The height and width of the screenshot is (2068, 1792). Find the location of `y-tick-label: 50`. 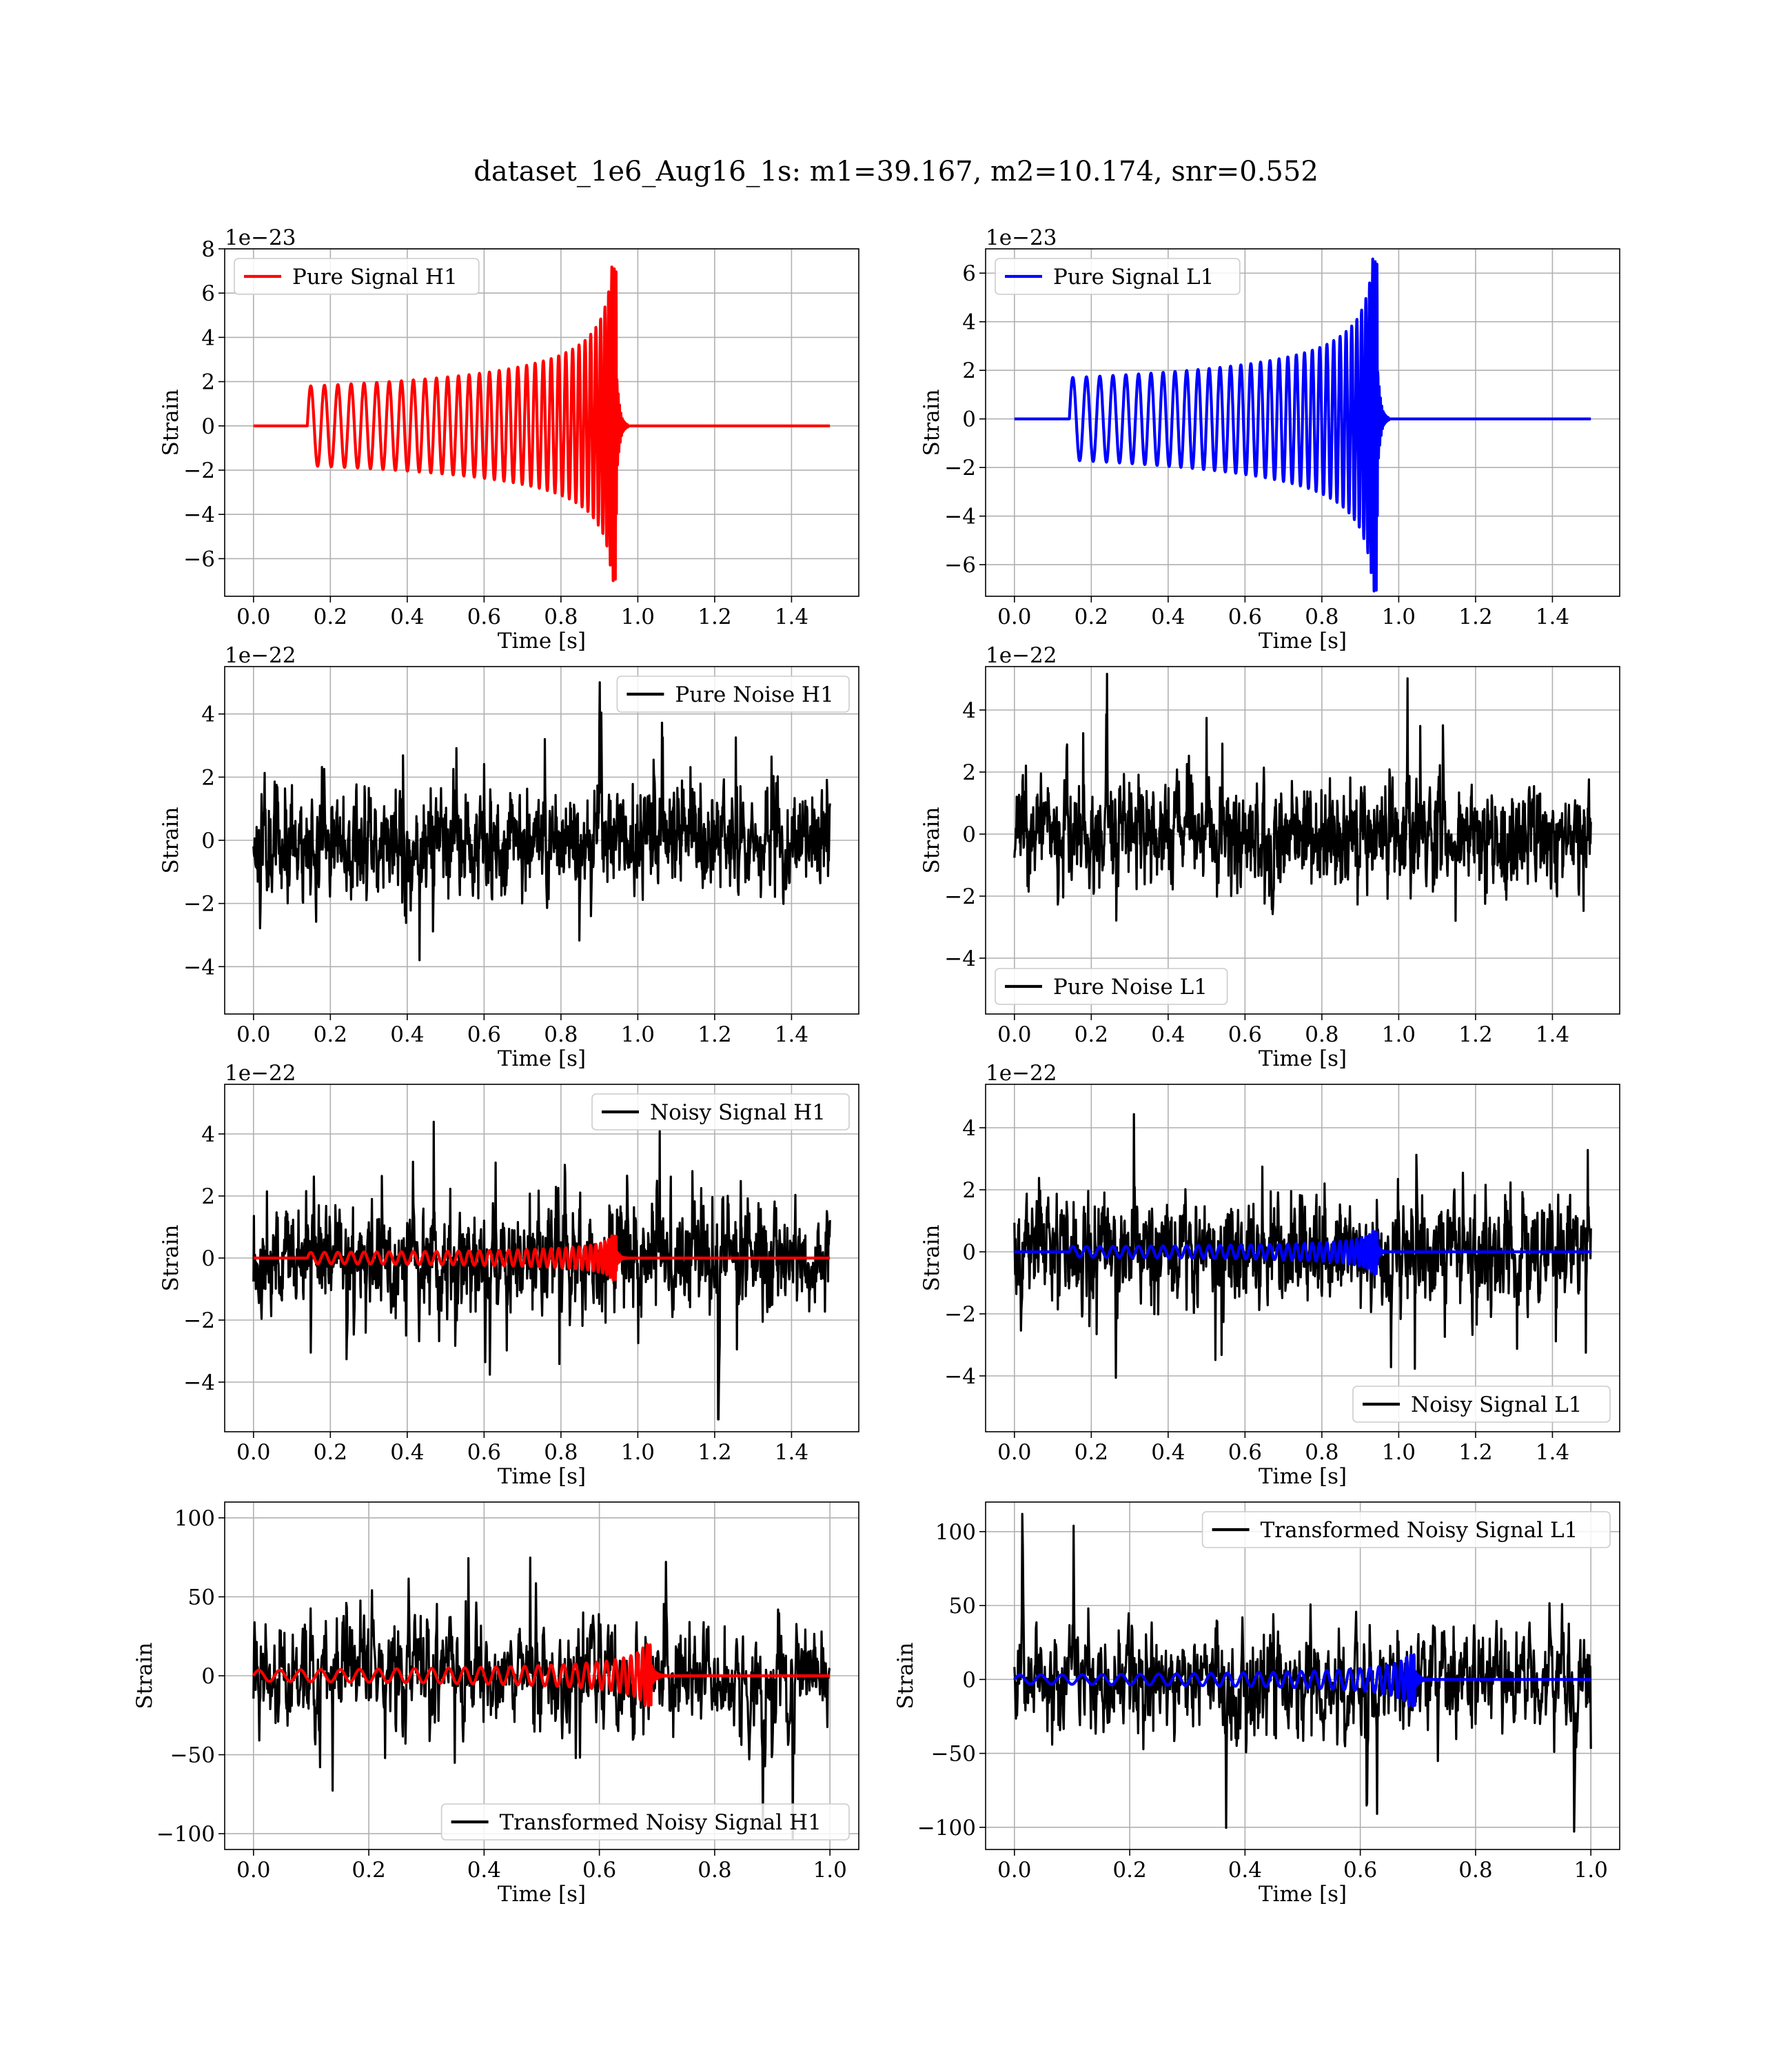

y-tick-label: 50 is located at coordinates (201, 1597).